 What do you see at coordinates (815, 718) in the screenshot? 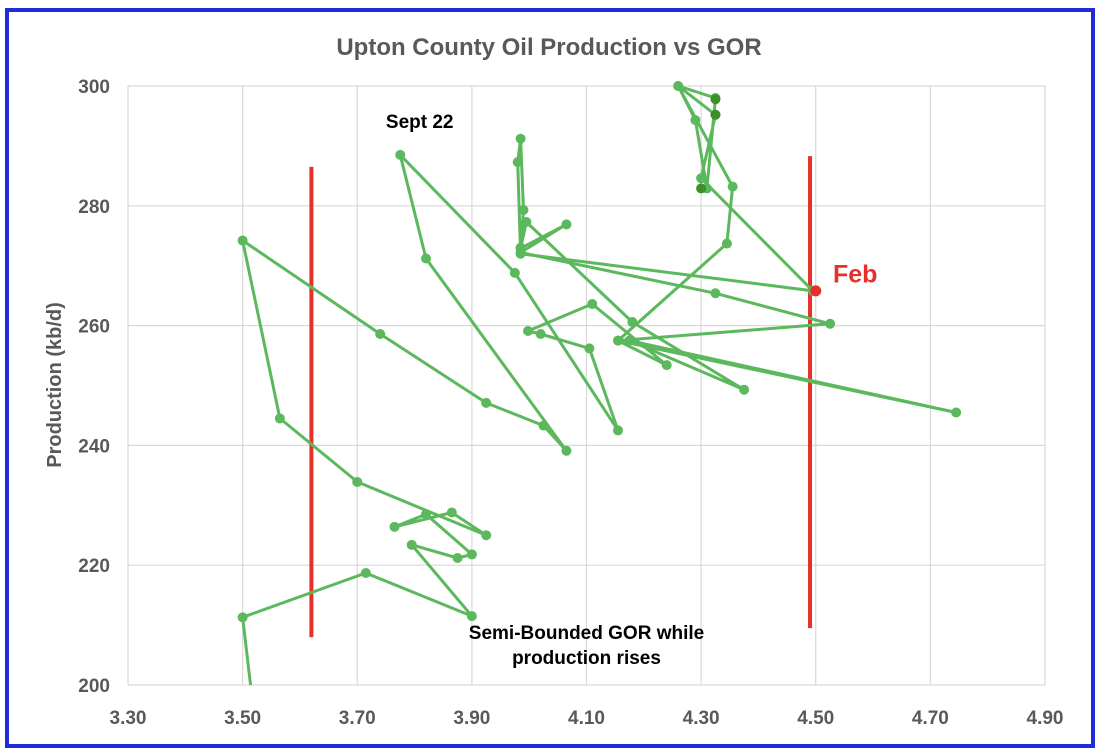
I see `x-tick-label: 4.50` at bounding box center [815, 718].